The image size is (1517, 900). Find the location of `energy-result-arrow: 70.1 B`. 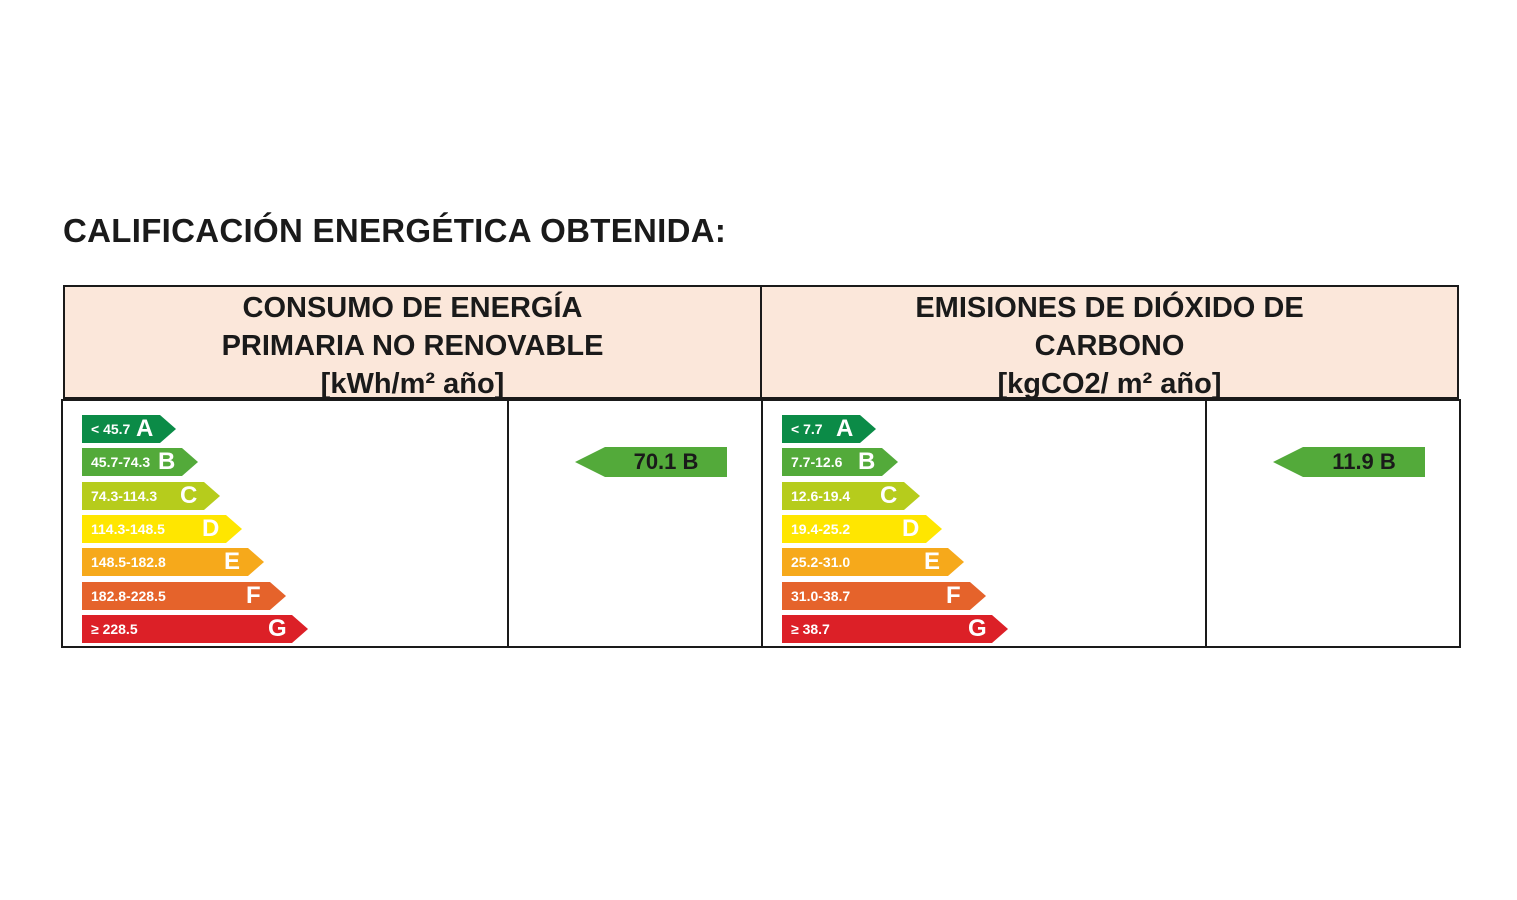

energy-result-arrow: 70.1 B is located at coordinates (651, 462).